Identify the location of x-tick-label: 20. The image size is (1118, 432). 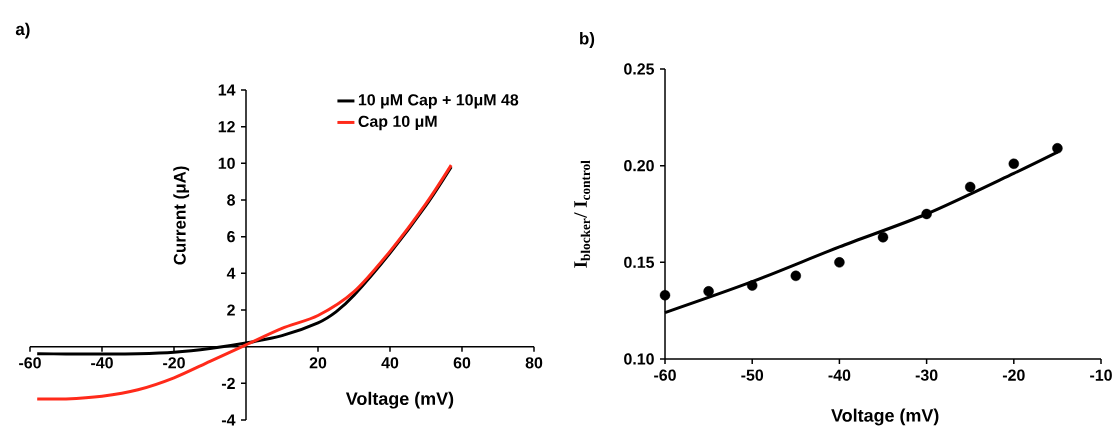
(318, 363).